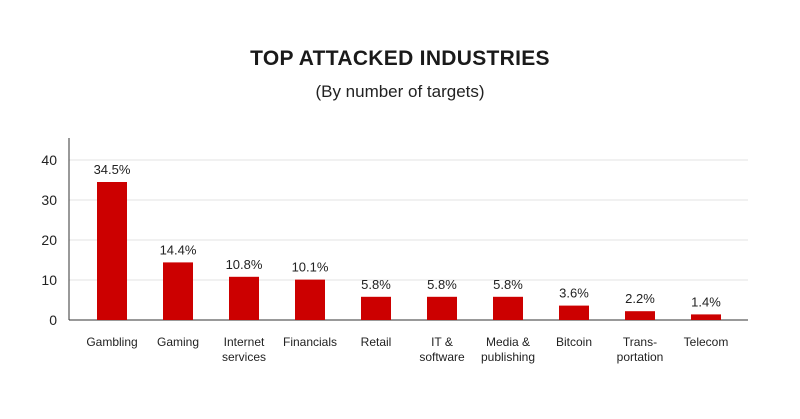  What do you see at coordinates (112, 169) in the screenshot?
I see `data-label: 34.5%` at bounding box center [112, 169].